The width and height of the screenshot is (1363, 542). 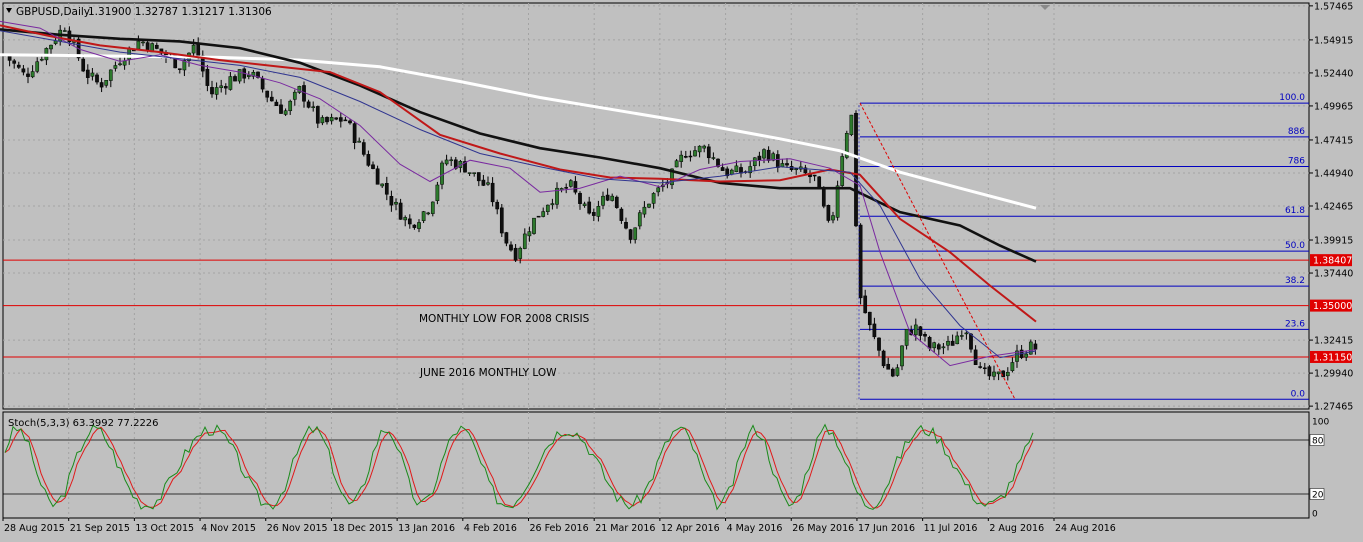 I want to click on stoch-signal-line, so click(x=519, y=467).